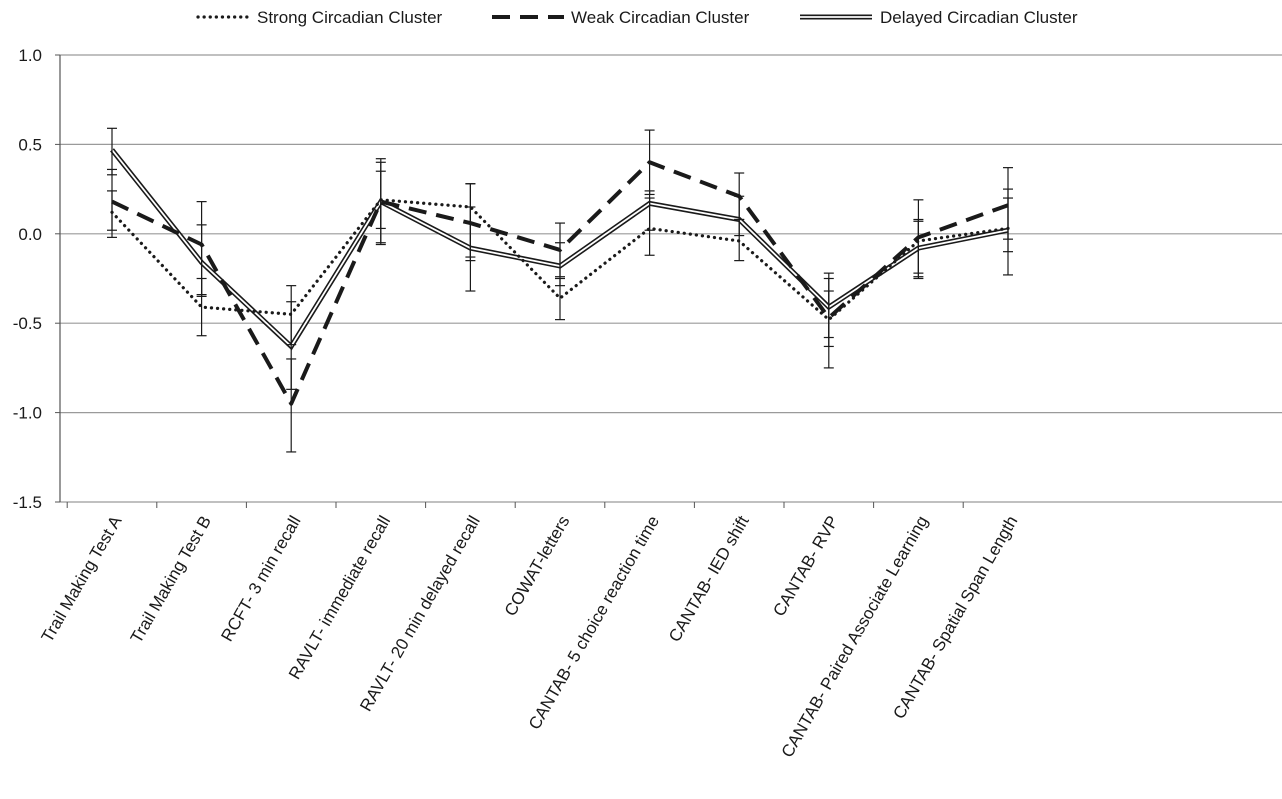 The height and width of the screenshot is (799, 1282). What do you see at coordinates (660, 17) in the screenshot?
I see `legend-label: Weak Circadian Cluster` at bounding box center [660, 17].